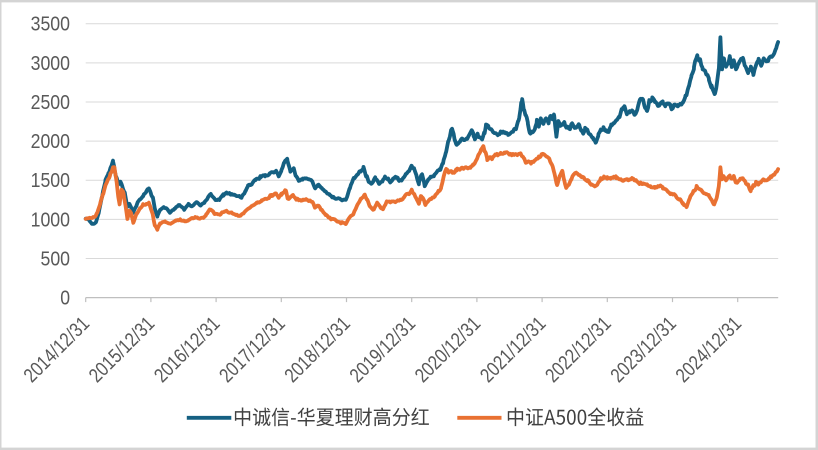 The width and height of the screenshot is (818, 450). Describe the element at coordinates (50, 64) in the screenshot. I see `svg-text: 3000` at that location.